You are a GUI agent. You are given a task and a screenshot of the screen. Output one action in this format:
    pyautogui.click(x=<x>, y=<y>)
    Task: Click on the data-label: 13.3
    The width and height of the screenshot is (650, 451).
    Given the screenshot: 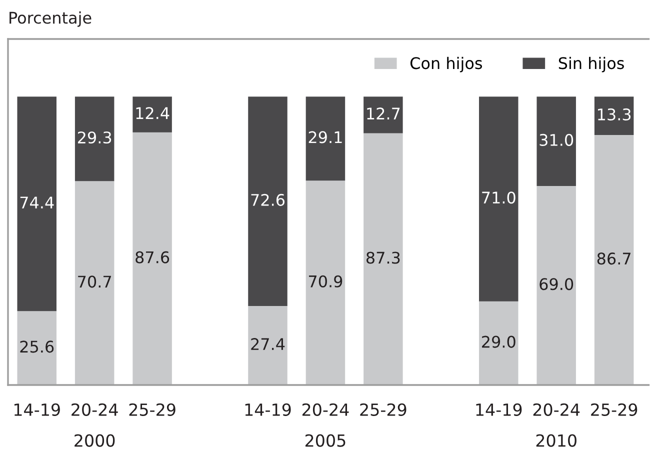 What is the action you would take?
    pyautogui.click(x=614, y=114)
    